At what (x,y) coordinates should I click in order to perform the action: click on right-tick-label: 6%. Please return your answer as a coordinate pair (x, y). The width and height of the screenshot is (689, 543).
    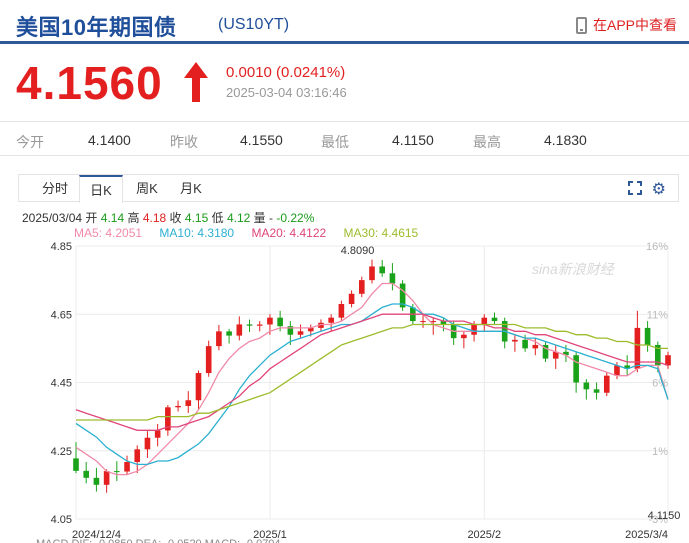
    Looking at the image, I should click on (660, 384).